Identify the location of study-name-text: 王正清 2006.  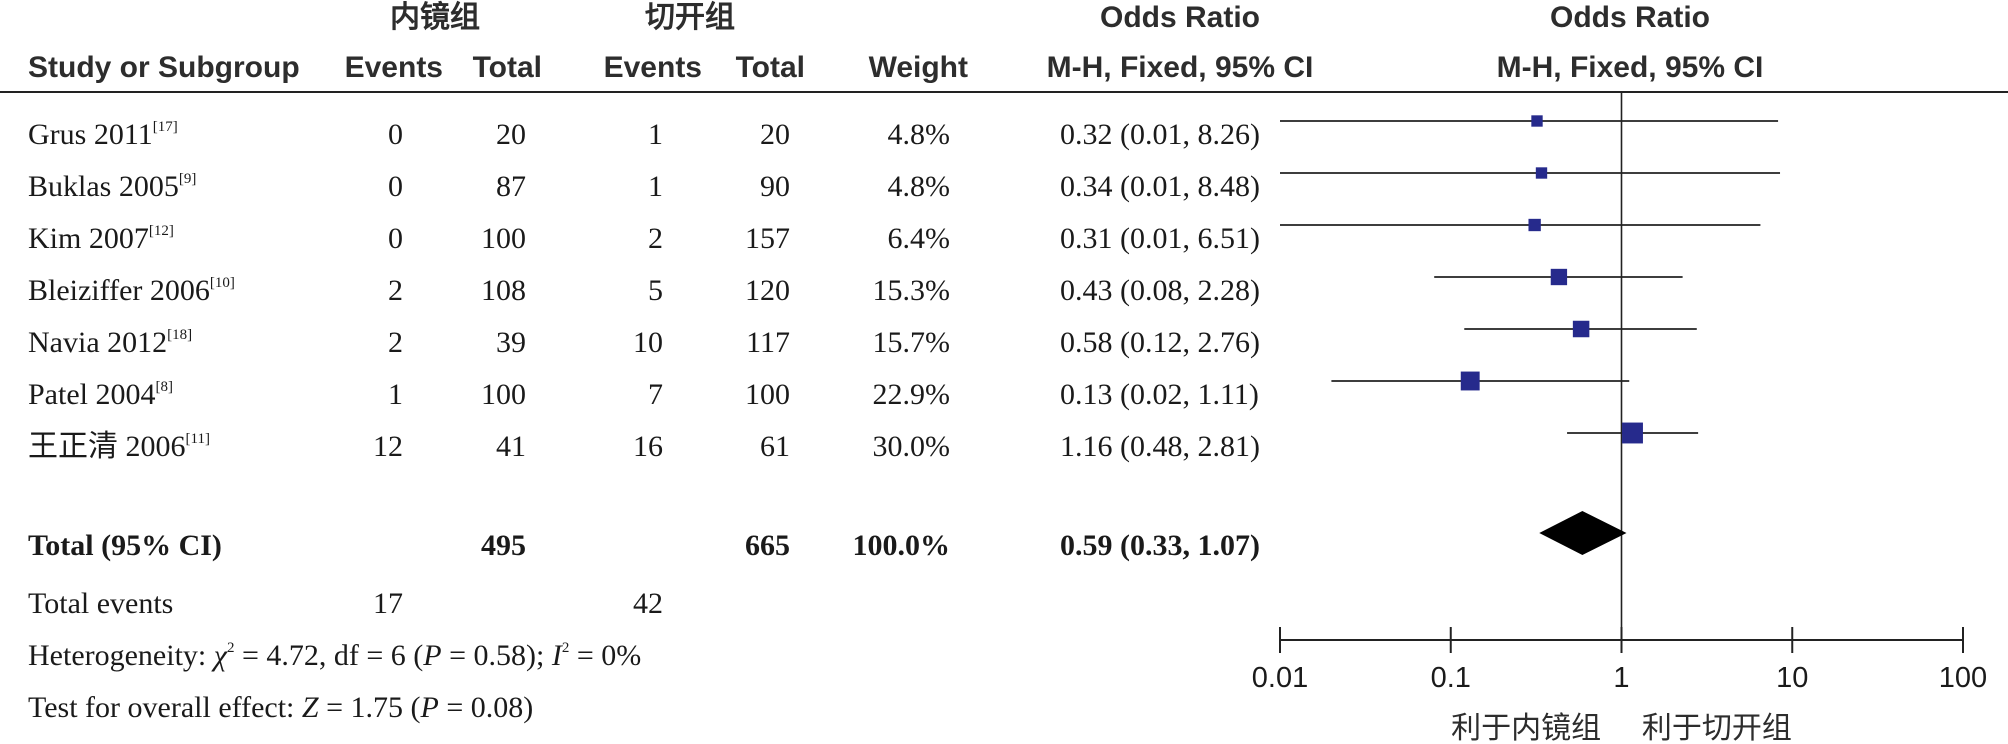
(107, 446).